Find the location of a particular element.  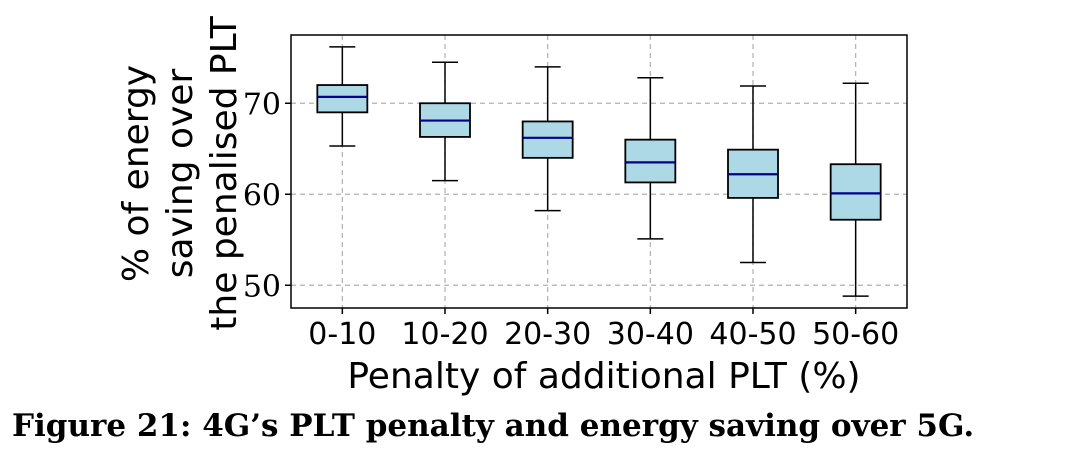

y-axis-label-line: saving over is located at coordinates (180, 174).